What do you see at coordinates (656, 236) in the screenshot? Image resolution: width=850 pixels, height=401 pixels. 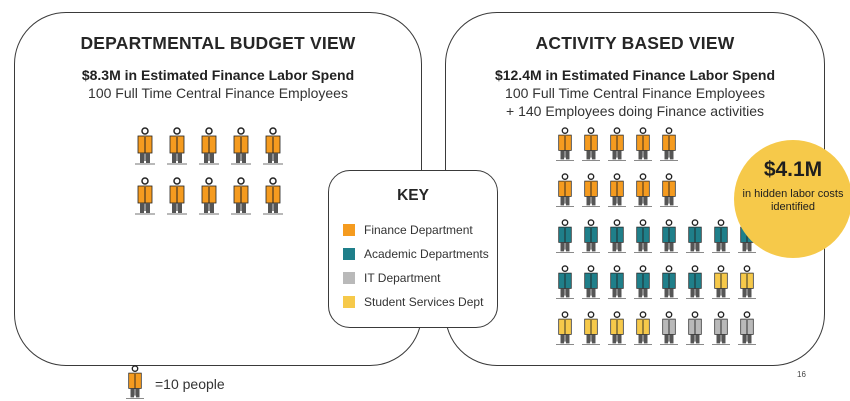 I see `right-people-pictogram` at bounding box center [656, 236].